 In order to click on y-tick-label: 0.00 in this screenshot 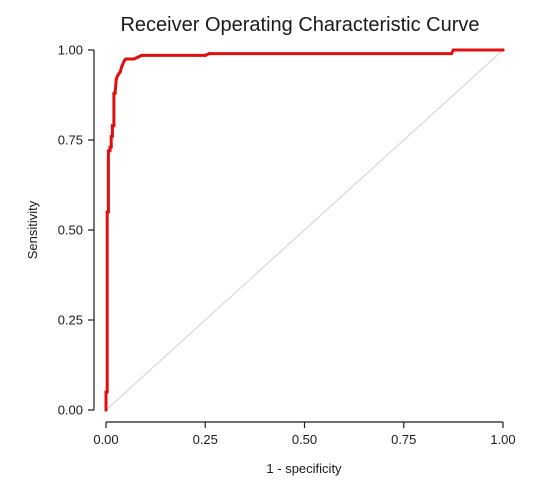, I will do `click(70, 410)`.